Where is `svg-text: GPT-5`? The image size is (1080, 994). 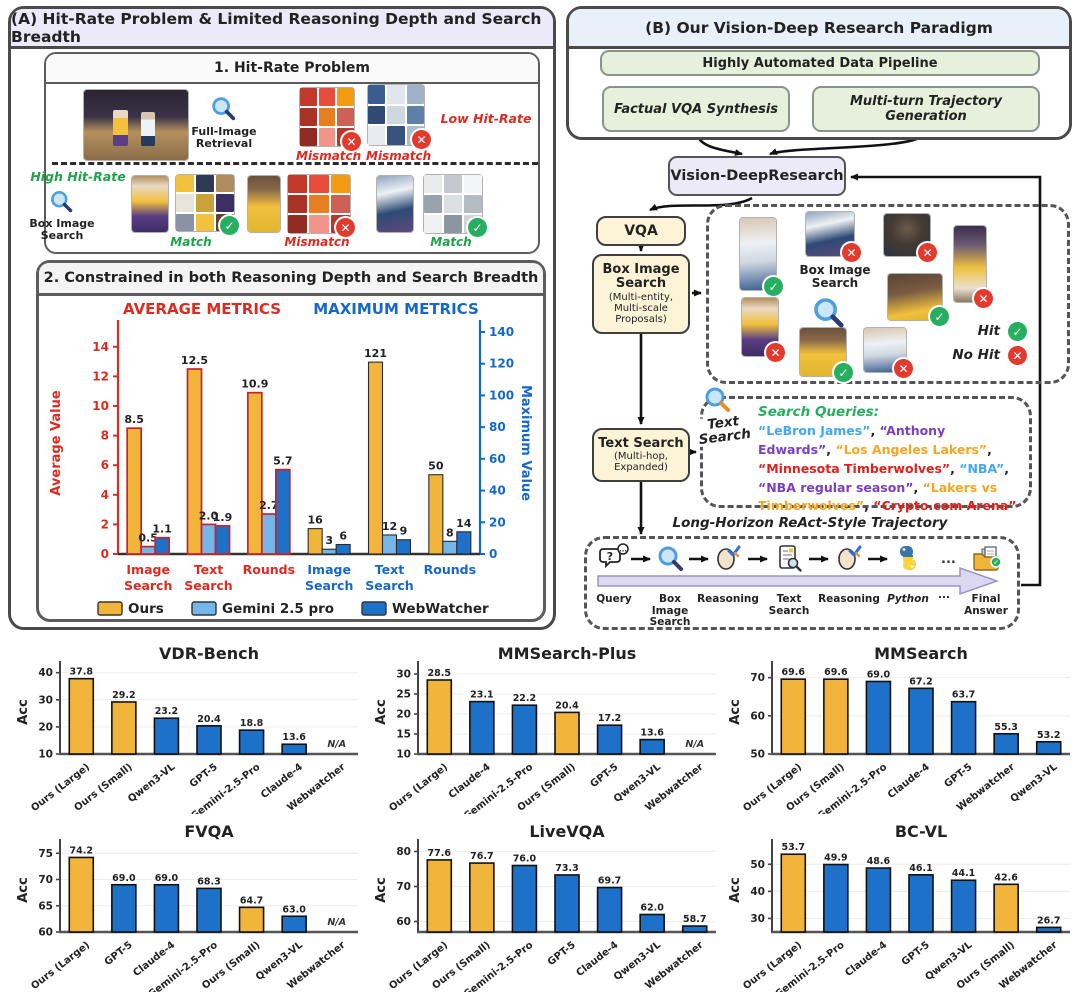
svg-text: GPT-5 is located at coordinates (119, 954).